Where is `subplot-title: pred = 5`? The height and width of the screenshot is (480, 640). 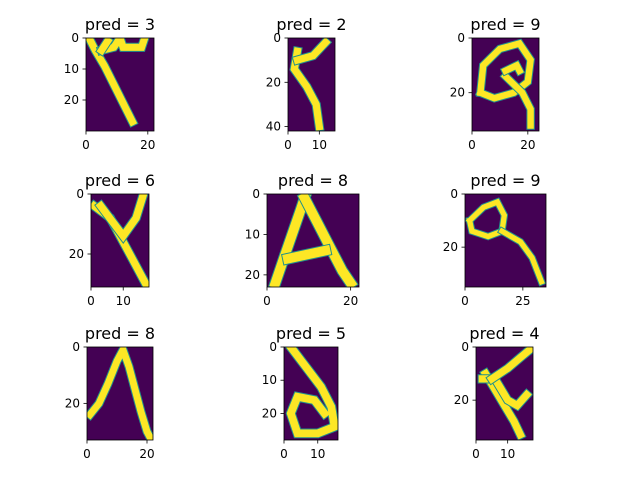 subplot-title: pred = 5 is located at coordinates (311, 333).